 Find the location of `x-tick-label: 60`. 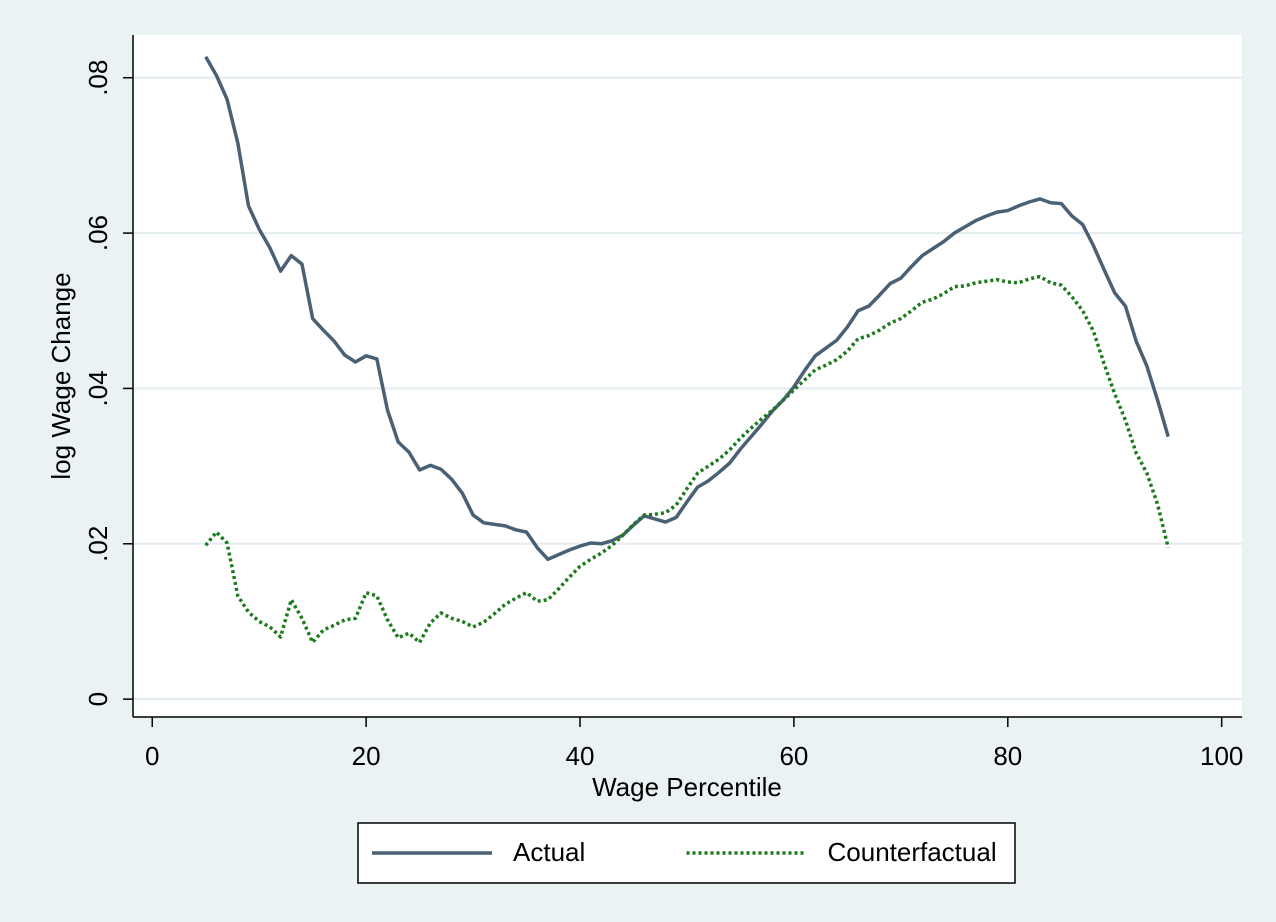

x-tick-label: 60 is located at coordinates (793, 756).